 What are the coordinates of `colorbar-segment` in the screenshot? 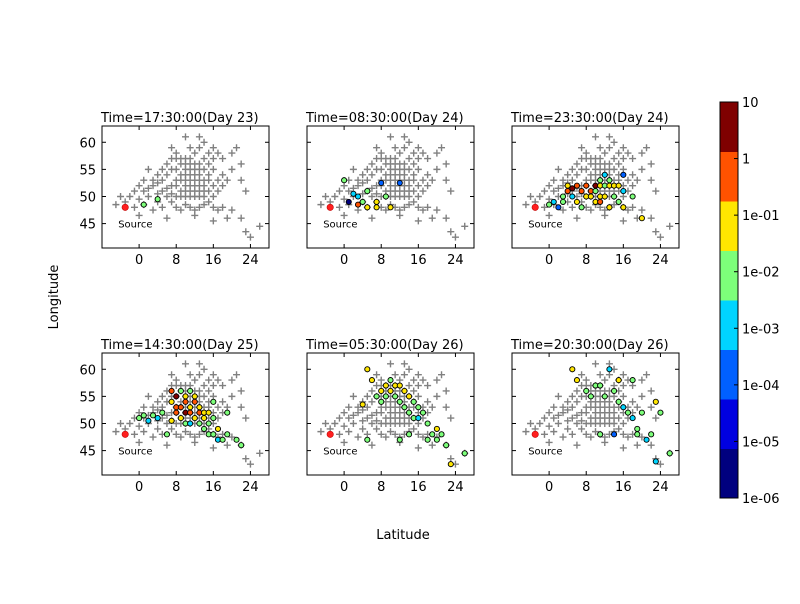 It's located at (729, 325).